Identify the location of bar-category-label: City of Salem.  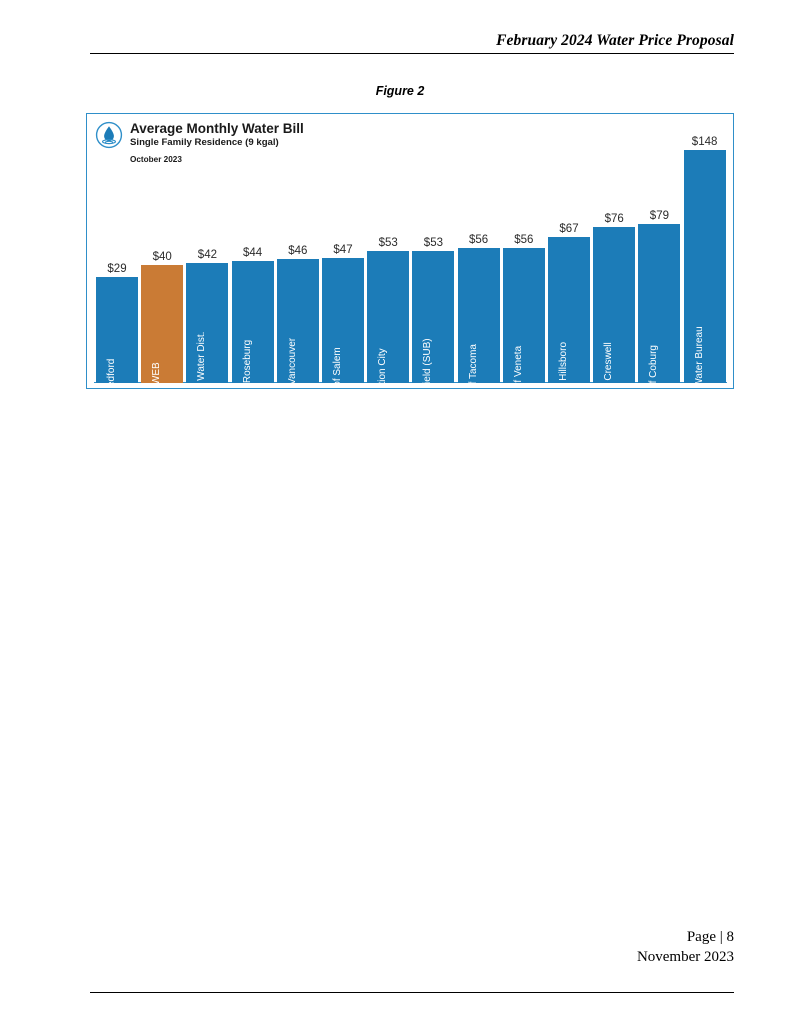
(337, 365).